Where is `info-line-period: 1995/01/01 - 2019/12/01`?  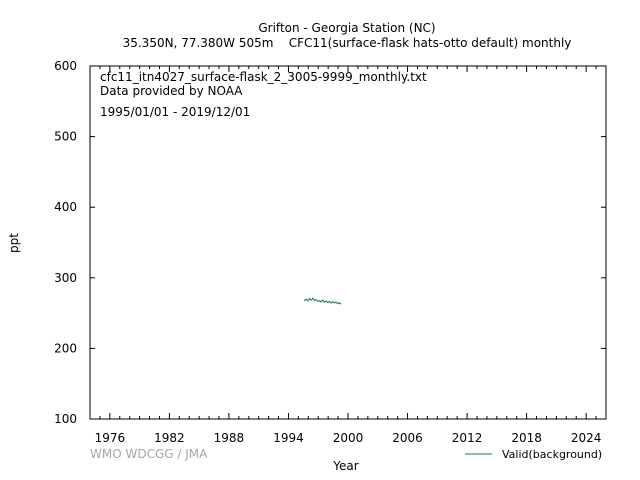 info-line-period: 1995/01/01 - 2019/12/01 is located at coordinates (175, 112).